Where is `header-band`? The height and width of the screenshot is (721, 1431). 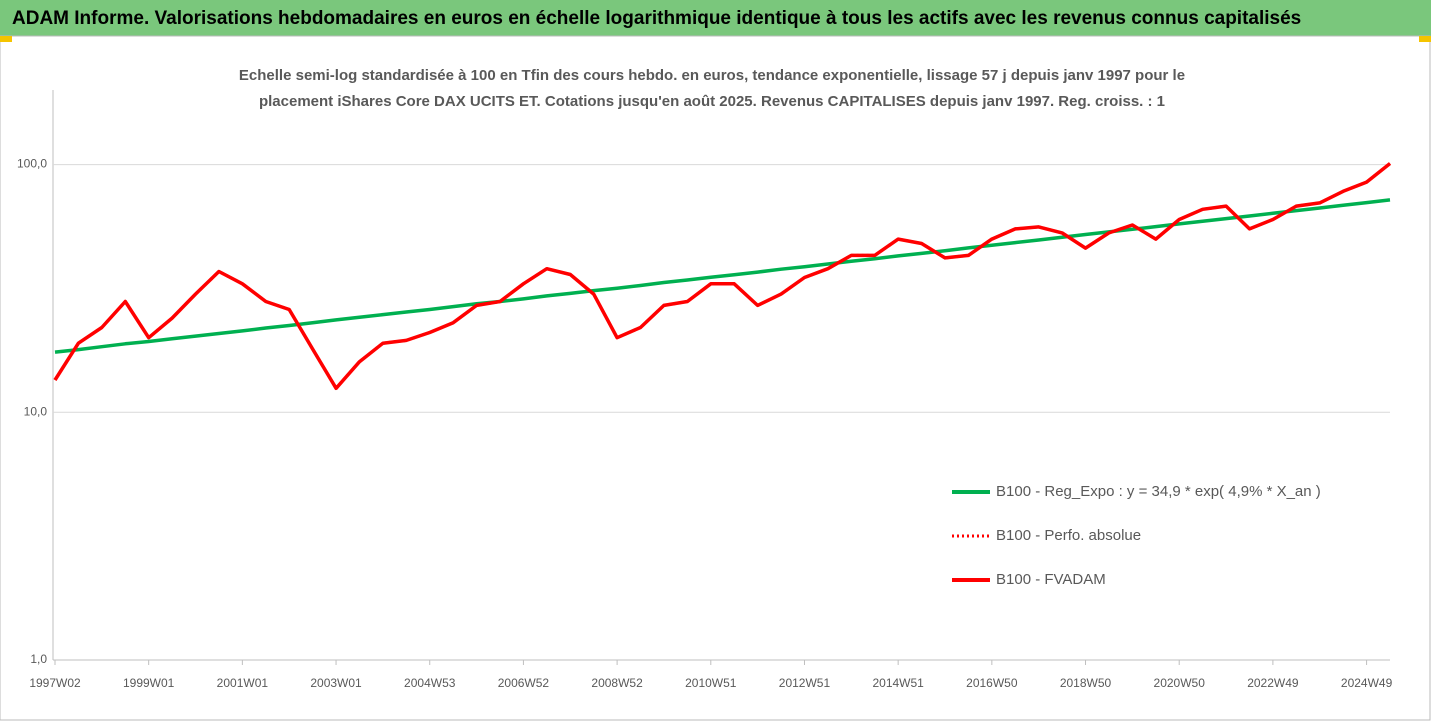
header-band is located at coordinates (715, 18).